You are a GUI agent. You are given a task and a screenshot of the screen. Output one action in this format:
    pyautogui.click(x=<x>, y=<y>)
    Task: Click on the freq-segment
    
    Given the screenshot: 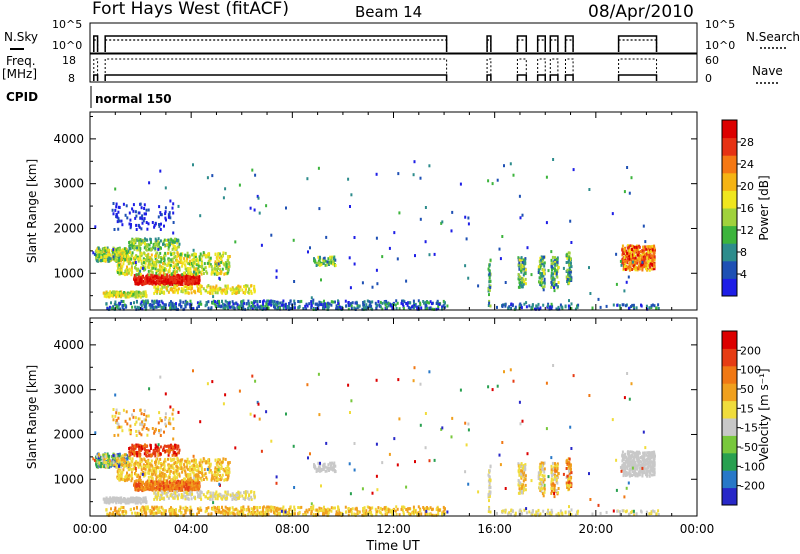 What is the action you would take?
    pyautogui.click(x=569, y=77)
    